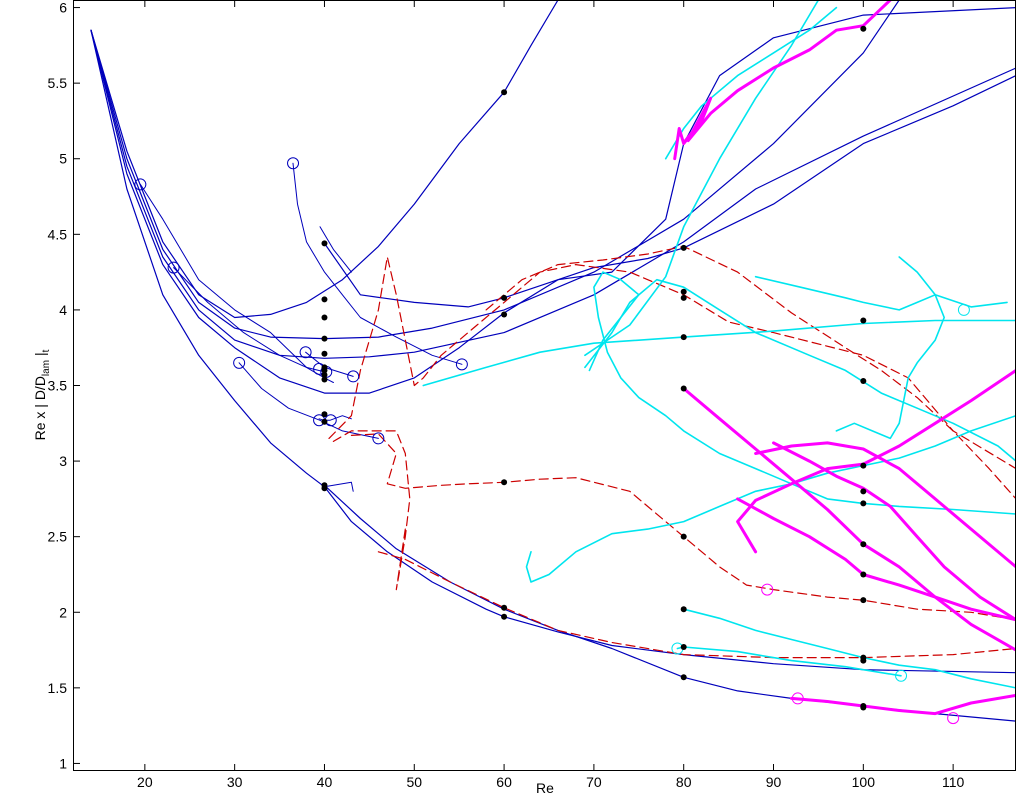 The width and height of the screenshot is (1016, 801). I want to click on y-axis-title-sub2: t, so click(46, 350).